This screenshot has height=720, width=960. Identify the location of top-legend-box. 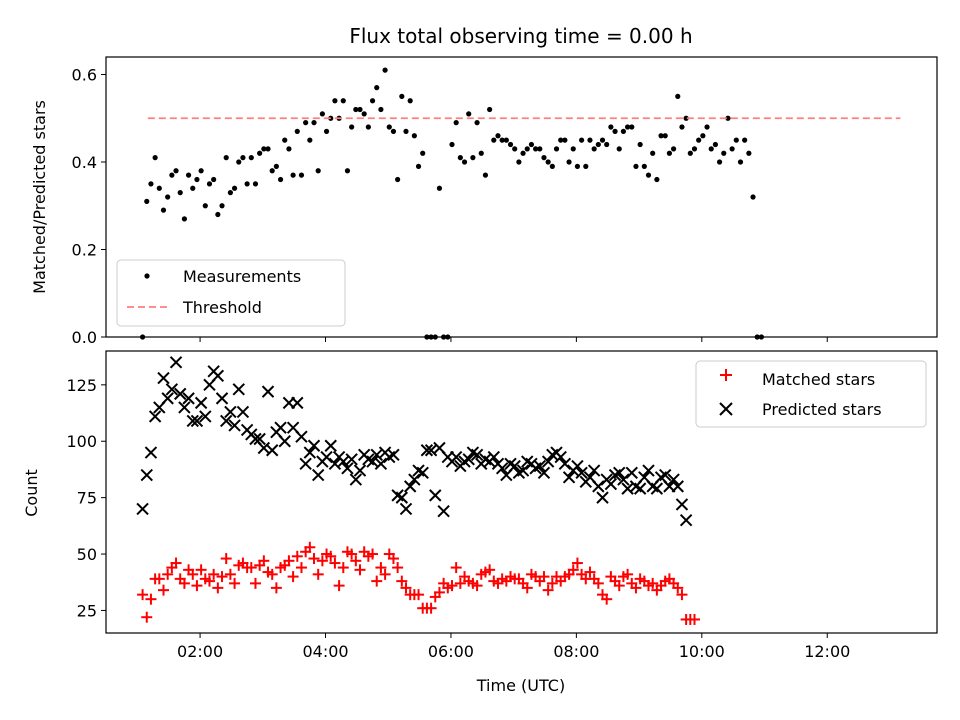
(231, 293).